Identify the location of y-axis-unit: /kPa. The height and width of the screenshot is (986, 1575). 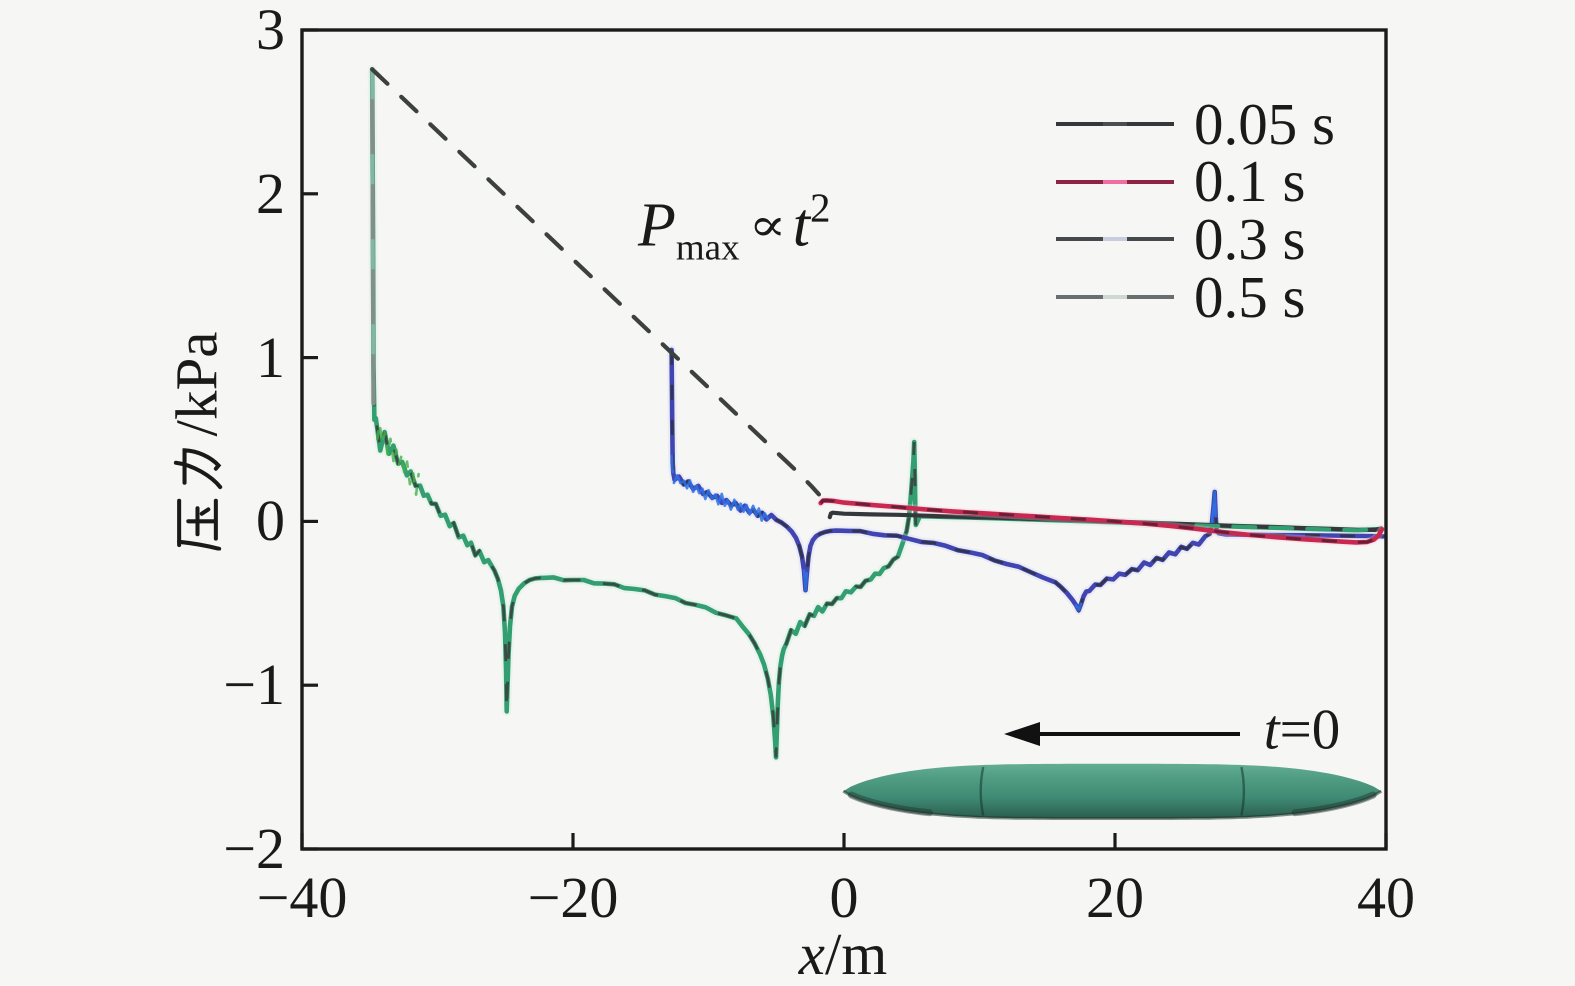
(196, 384).